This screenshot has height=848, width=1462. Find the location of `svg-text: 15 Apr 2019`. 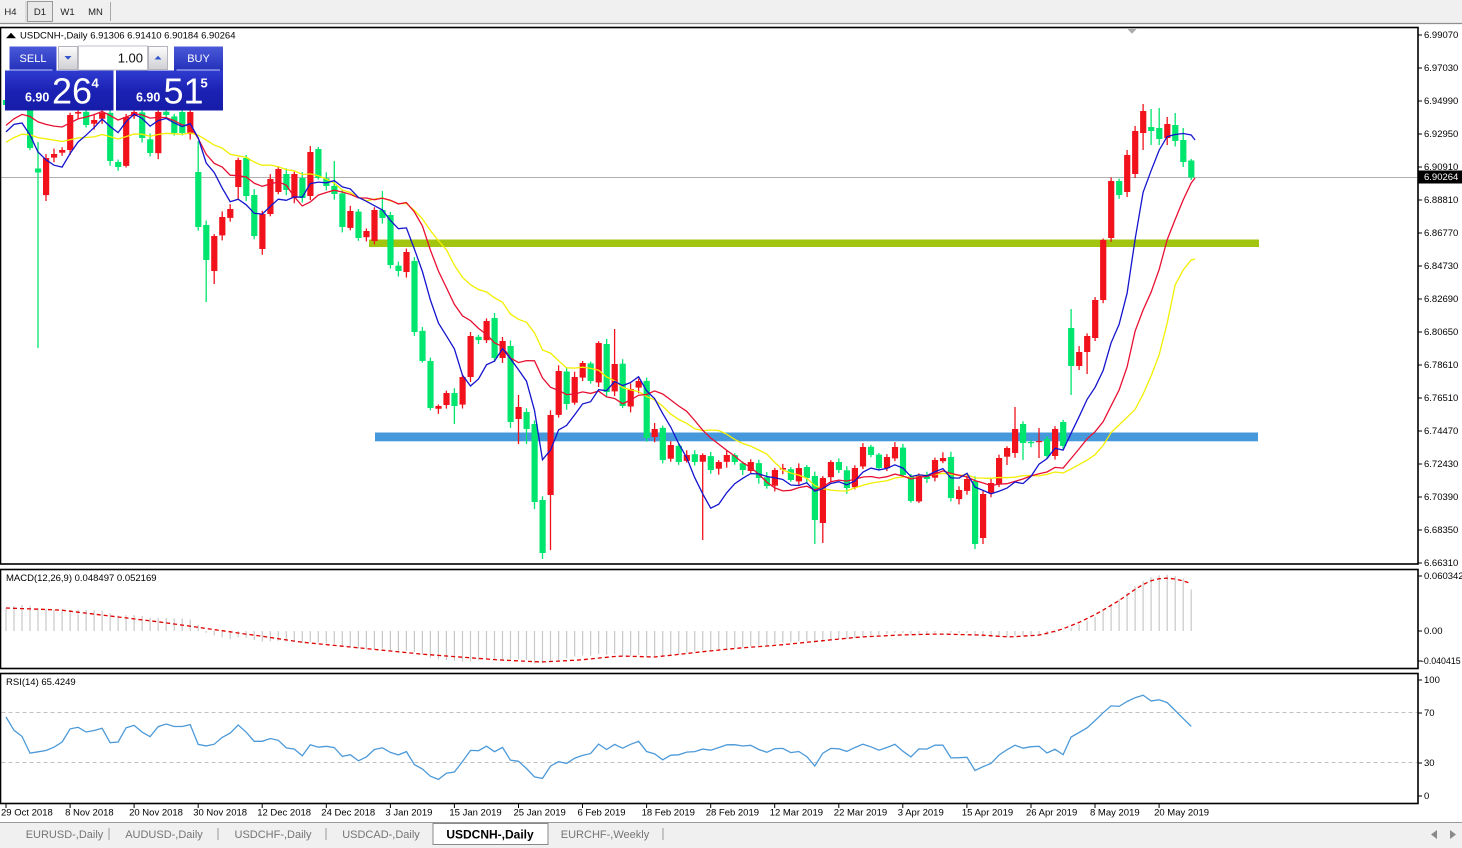

svg-text: 15 Apr 2019 is located at coordinates (987, 813).